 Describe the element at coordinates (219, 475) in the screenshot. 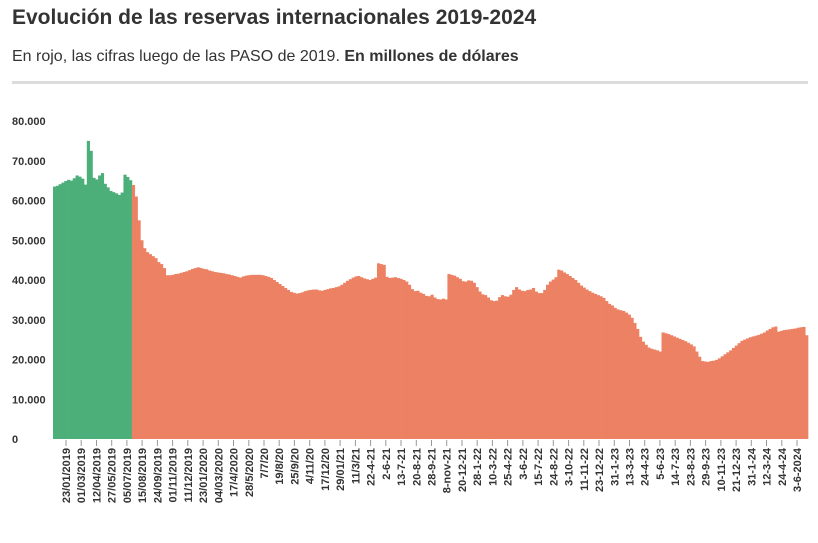

I see `x-tick-label-10: 04/03/2020` at that location.